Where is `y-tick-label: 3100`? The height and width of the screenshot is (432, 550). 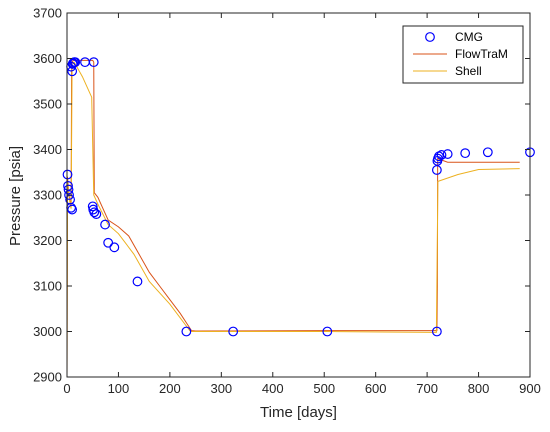 y-tick-label: 3100 is located at coordinates (47, 286).